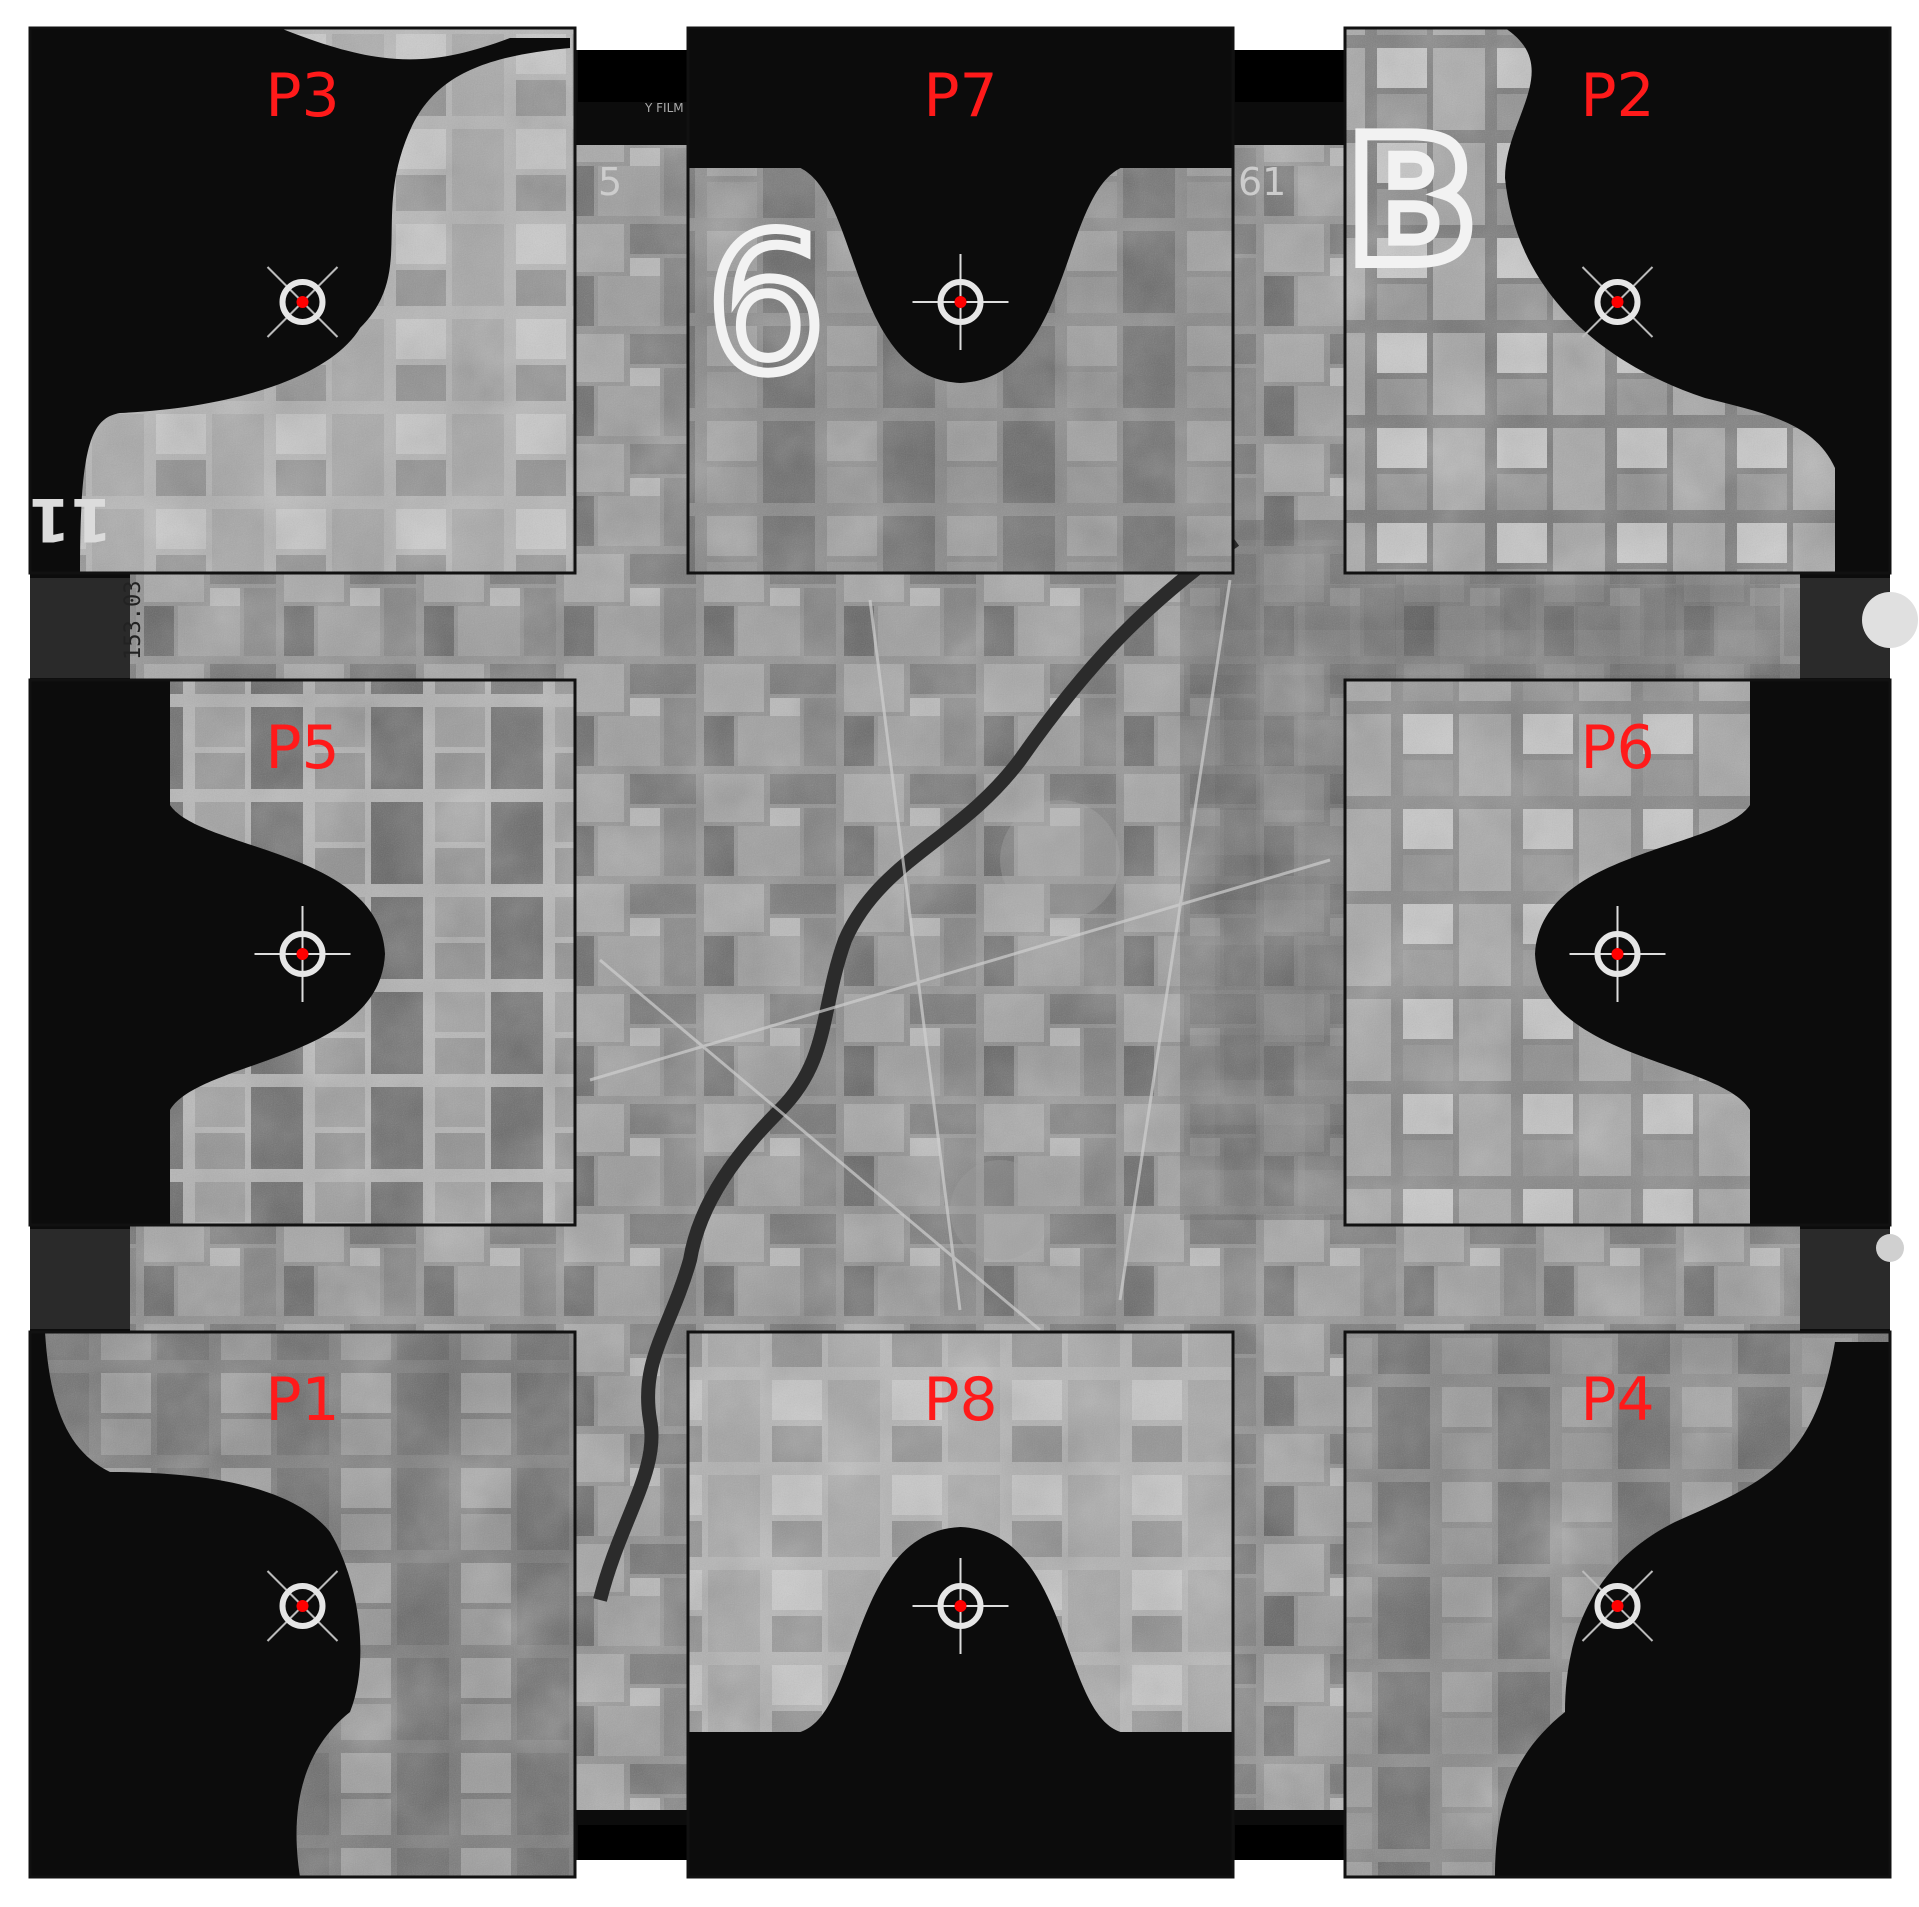 The image size is (1919, 1907). Describe the element at coordinates (1411, 202) in the screenshot. I see `fiducial-letter-b: B` at that location.